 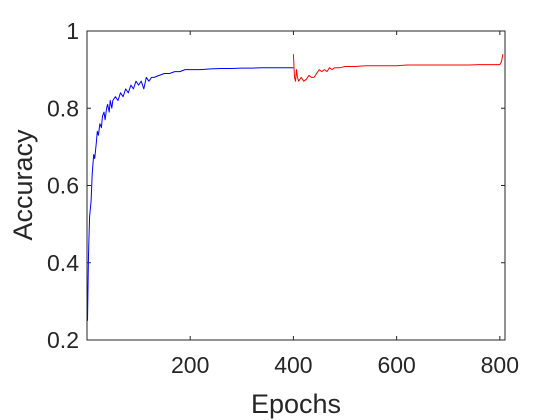 What do you see at coordinates (63, 186) in the screenshot?
I see `y-tick-label: 0.6` at bounding box center [63, 186].